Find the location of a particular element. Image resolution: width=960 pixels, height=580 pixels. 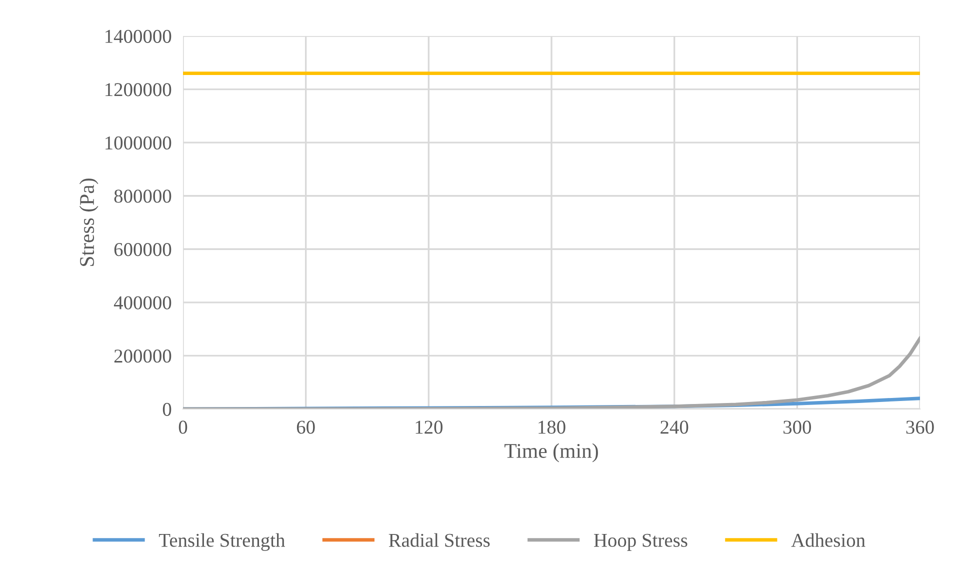

x-axis-title: Time (min) is located at coordinates (551, 452).